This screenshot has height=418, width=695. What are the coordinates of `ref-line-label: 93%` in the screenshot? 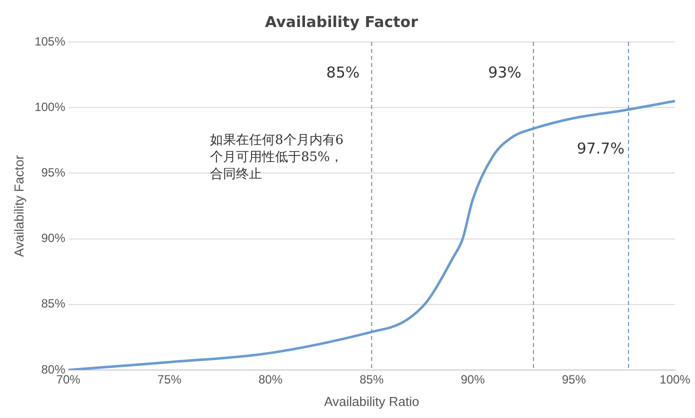 It's located at (505, 72).